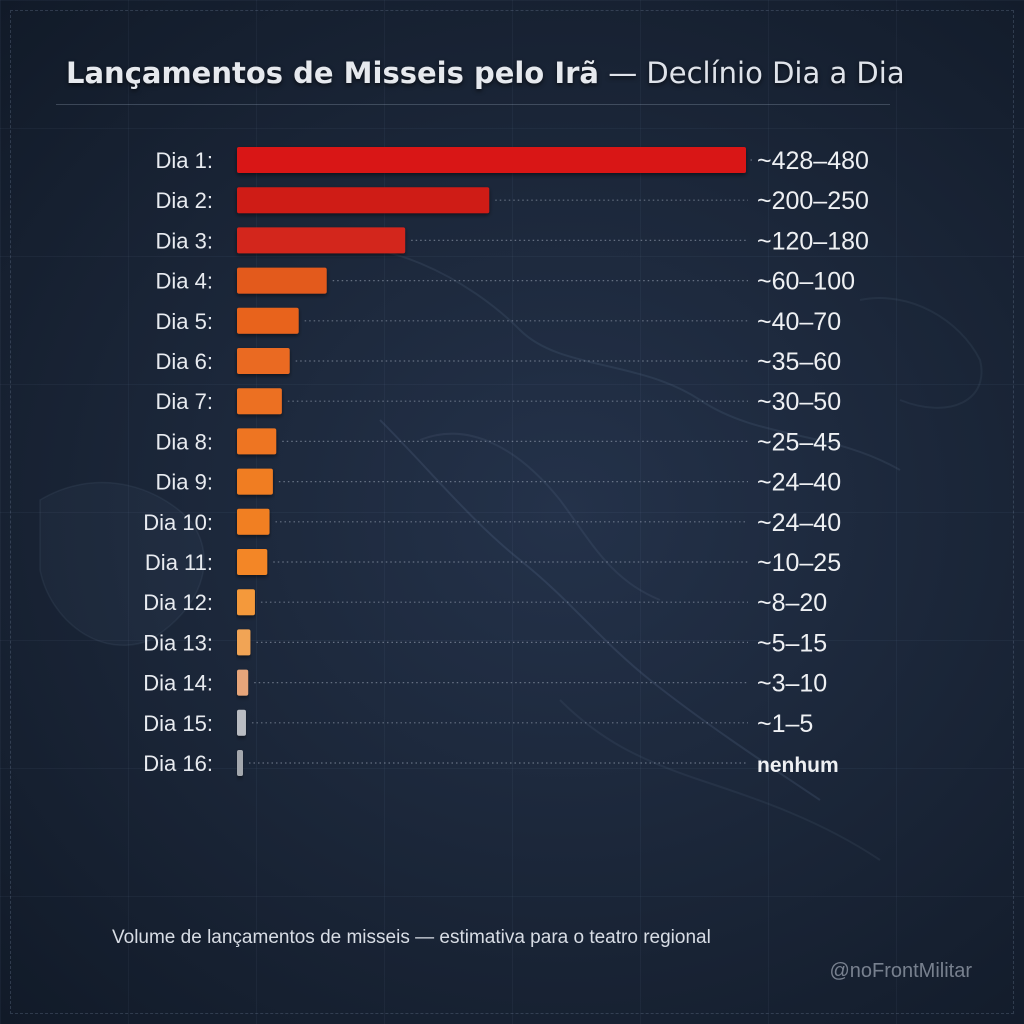 The width and height of the screenshot is (1024, 1024). Describe the element at coordinates (799, 563) in the screenshot. I see `value-label: ~10–25` at that location.